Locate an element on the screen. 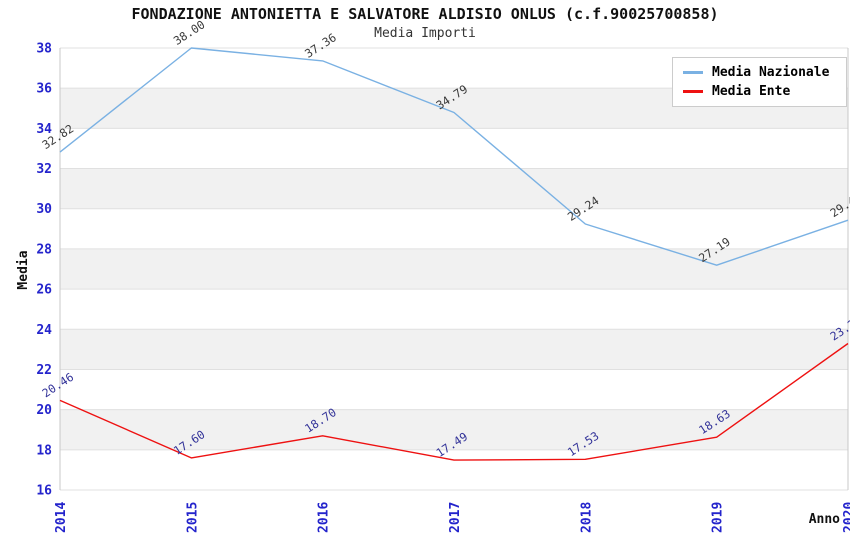 This screenshot has width=850, height=550. y-tick-label: 16 is located at coordinates (44, 491).